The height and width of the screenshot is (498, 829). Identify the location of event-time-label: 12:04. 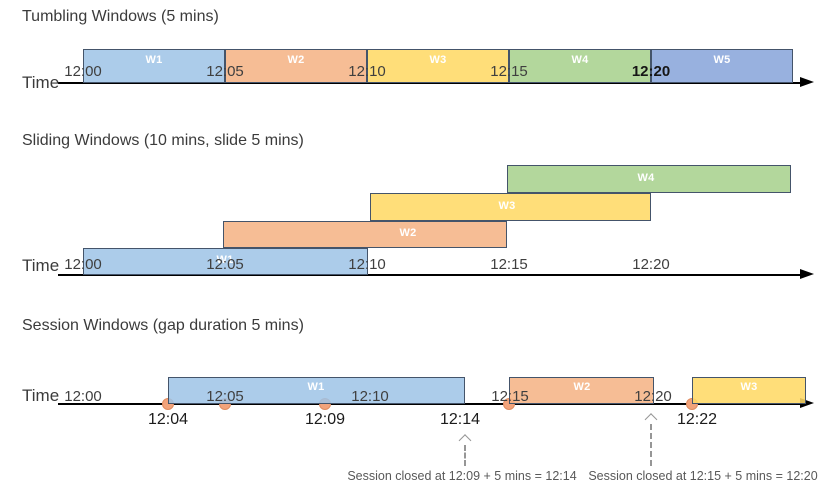
(168, 419).